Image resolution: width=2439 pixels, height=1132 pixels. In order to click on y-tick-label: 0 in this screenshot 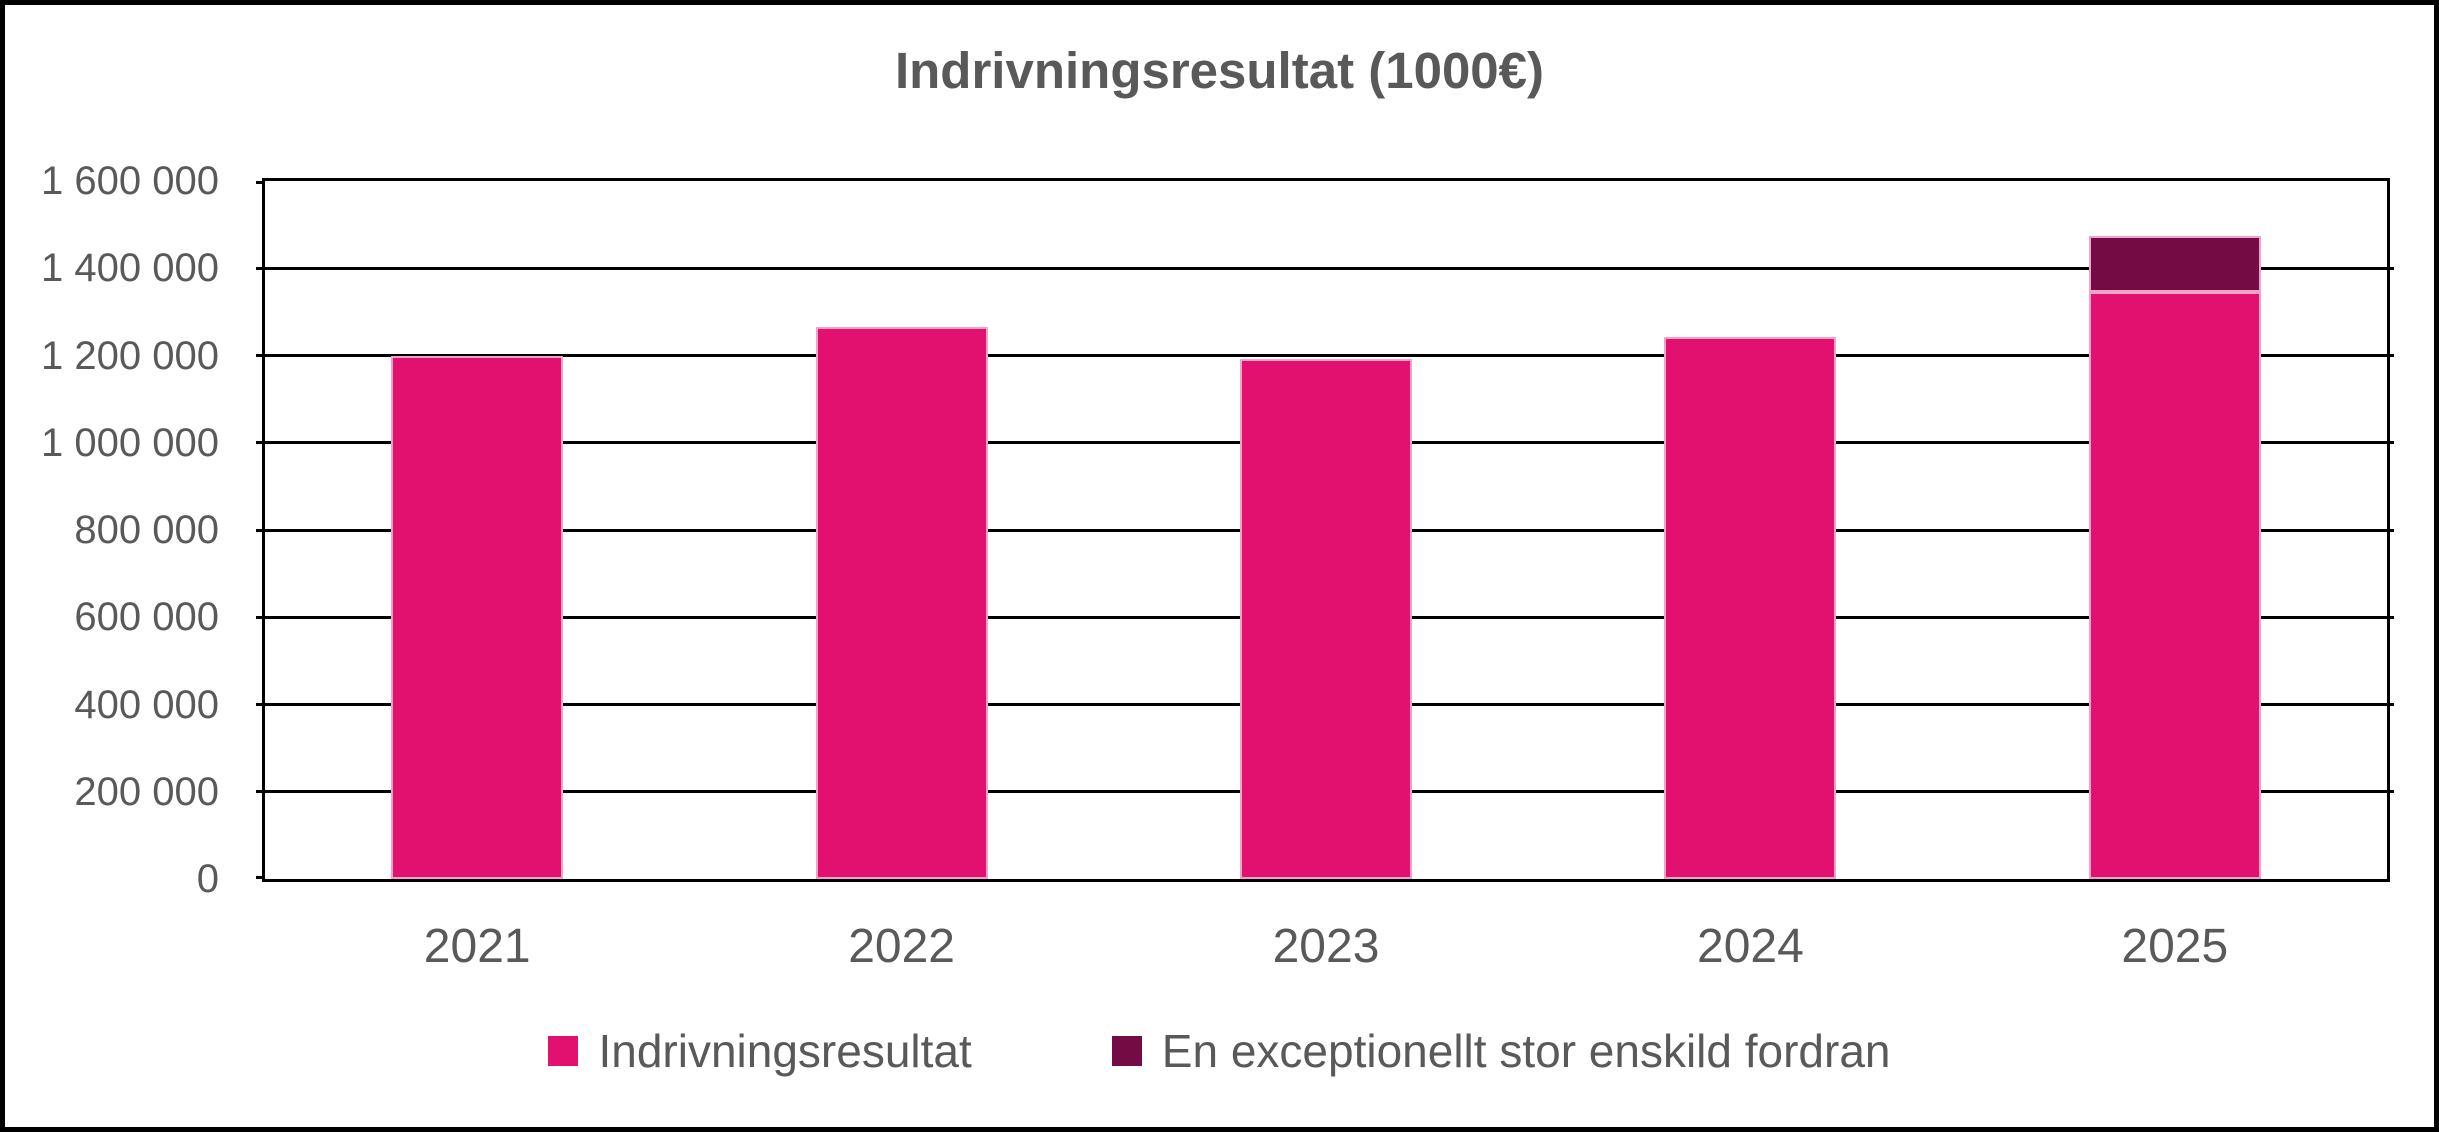, I will do `click(207, 879)`.